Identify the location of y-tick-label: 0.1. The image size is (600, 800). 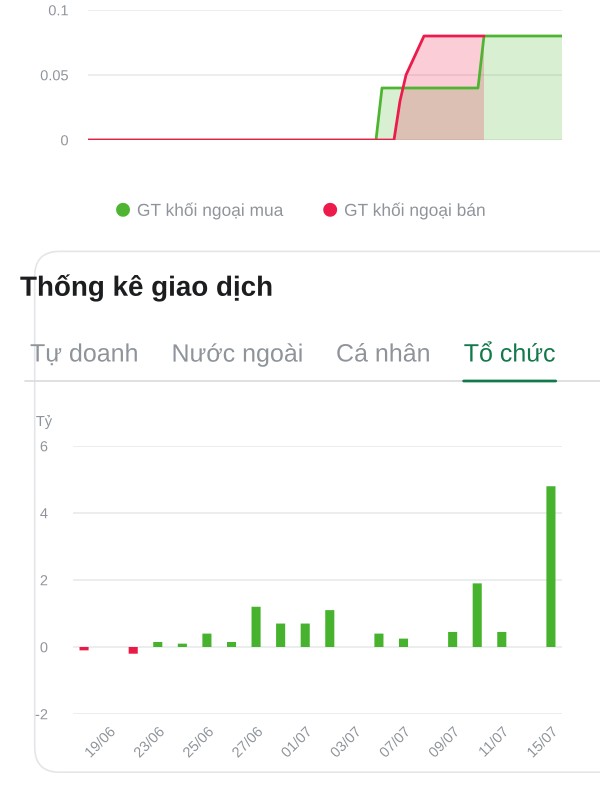
(58, 10).